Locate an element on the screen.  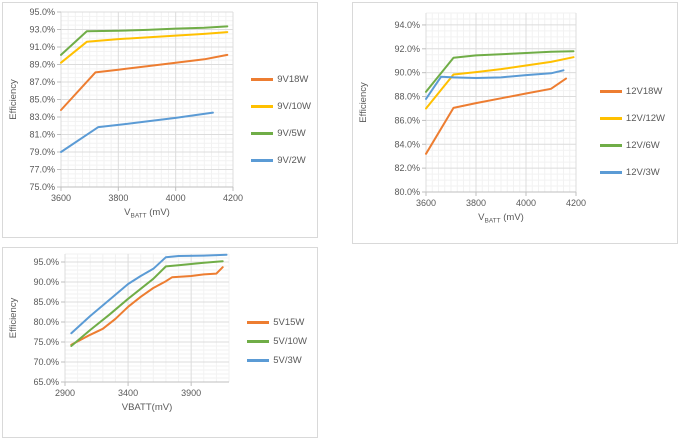
svg-text: 88.0% is located at coordinates (407, 97).